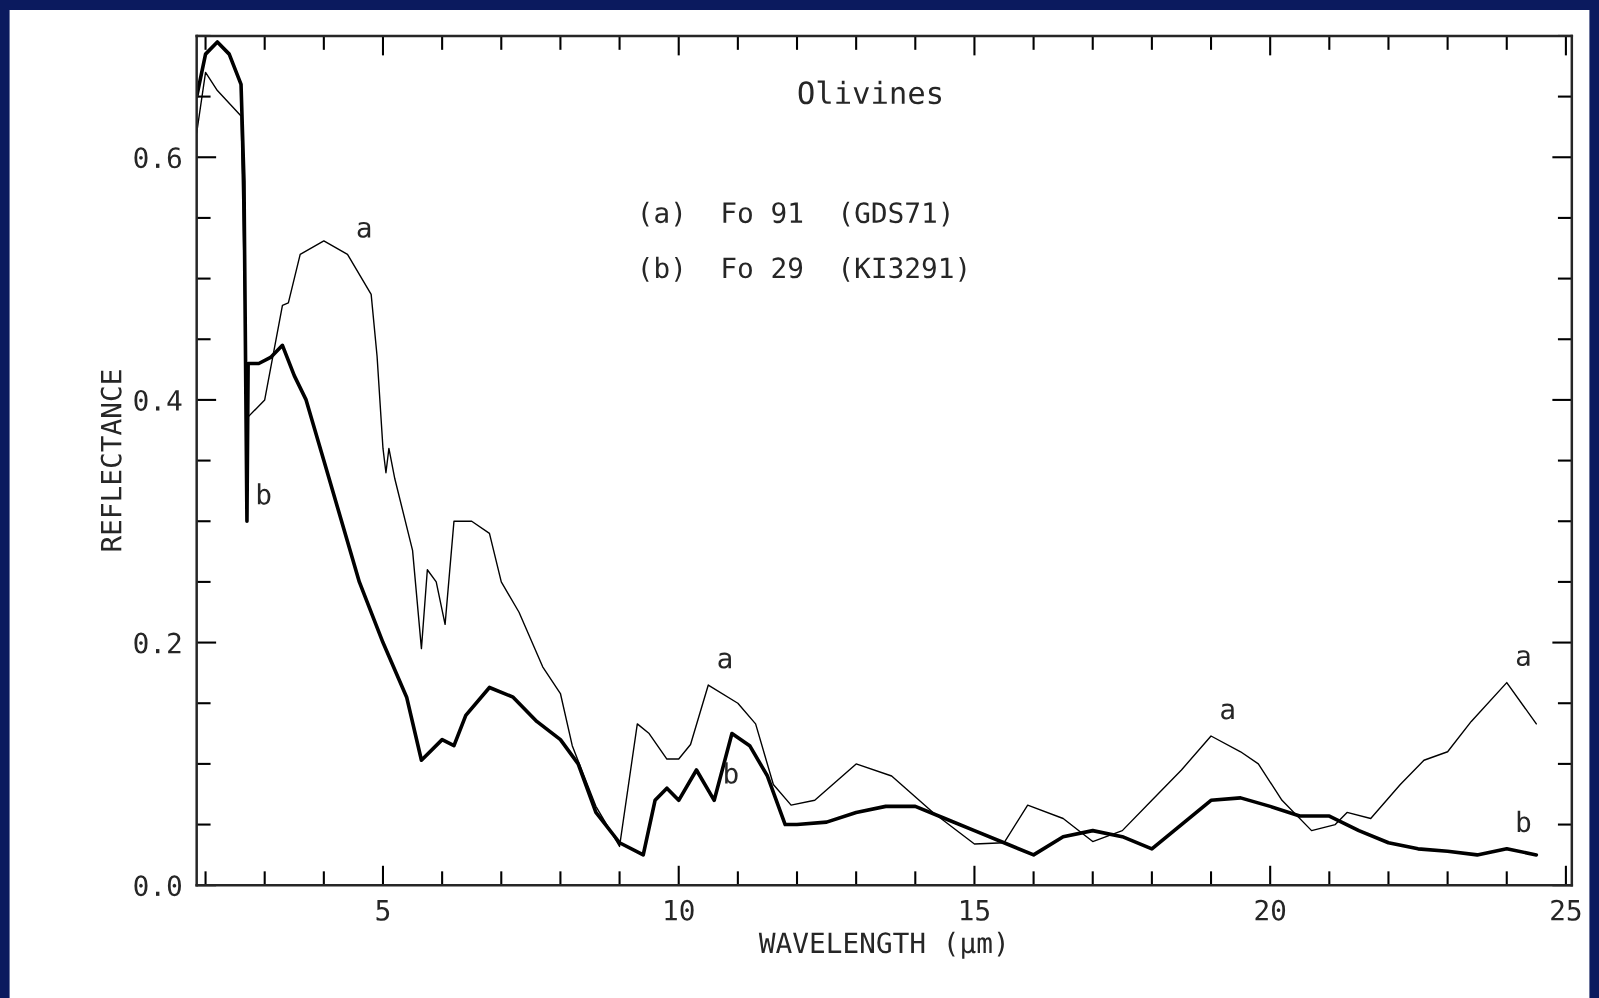  I want to click on x-tick-label: 5, so click(383, 910).